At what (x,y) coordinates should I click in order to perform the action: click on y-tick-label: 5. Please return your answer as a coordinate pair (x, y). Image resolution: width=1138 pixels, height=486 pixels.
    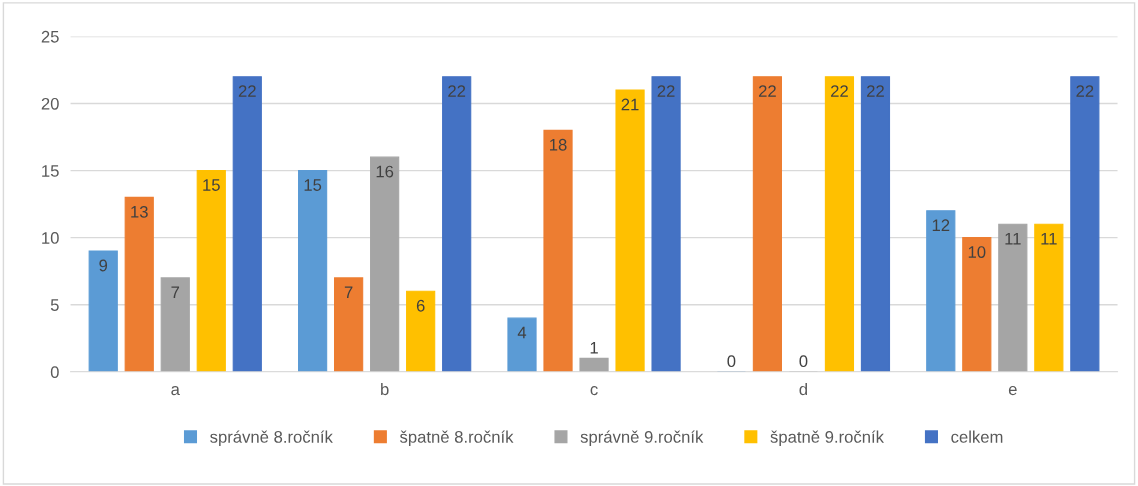
    Looking at the image, I should click on (54, 305).